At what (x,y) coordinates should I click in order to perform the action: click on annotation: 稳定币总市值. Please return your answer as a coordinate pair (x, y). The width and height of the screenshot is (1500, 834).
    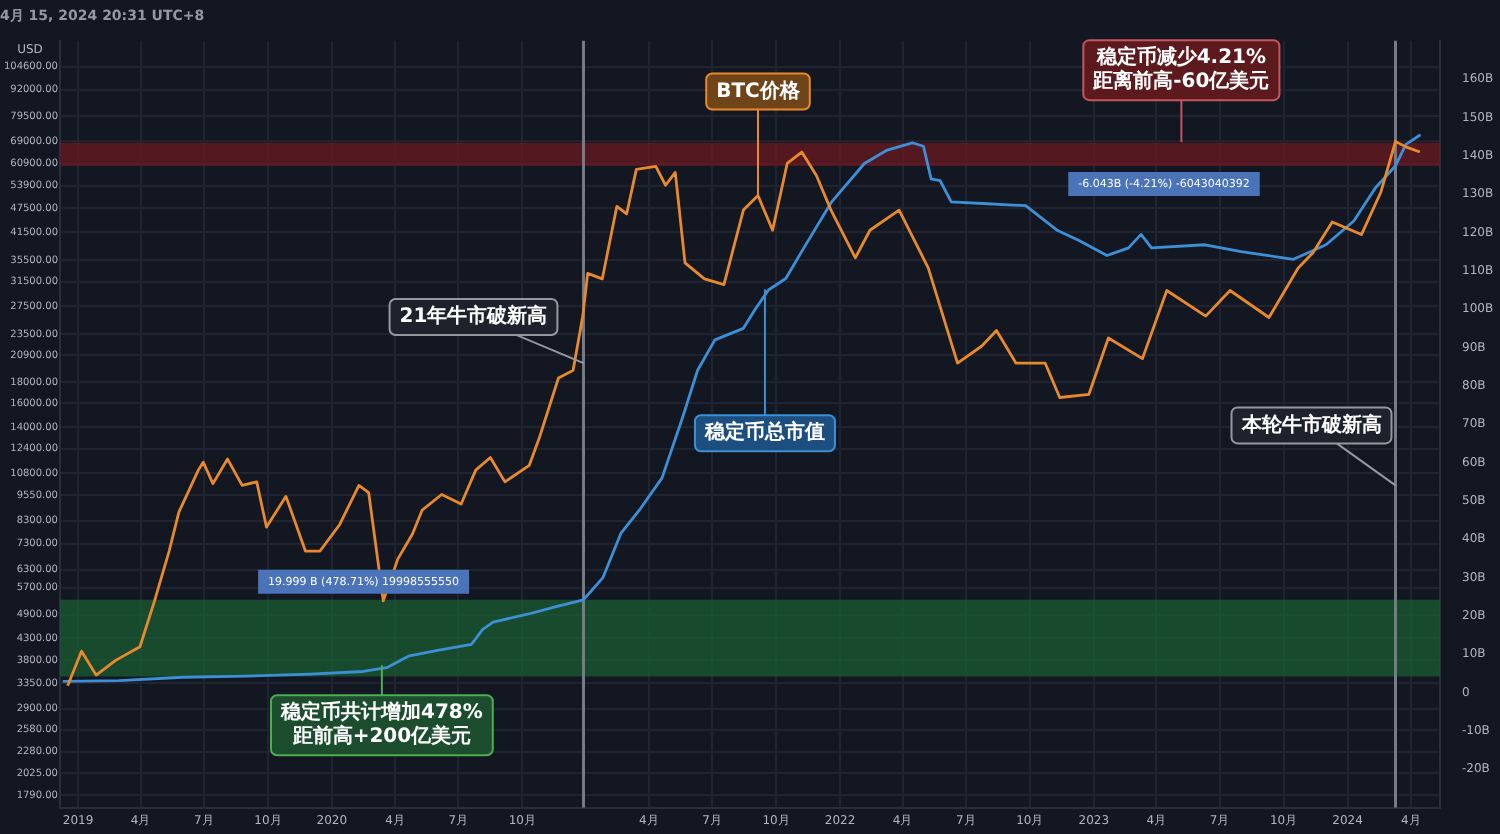
    Looking at the image, I should click on (763, 432).